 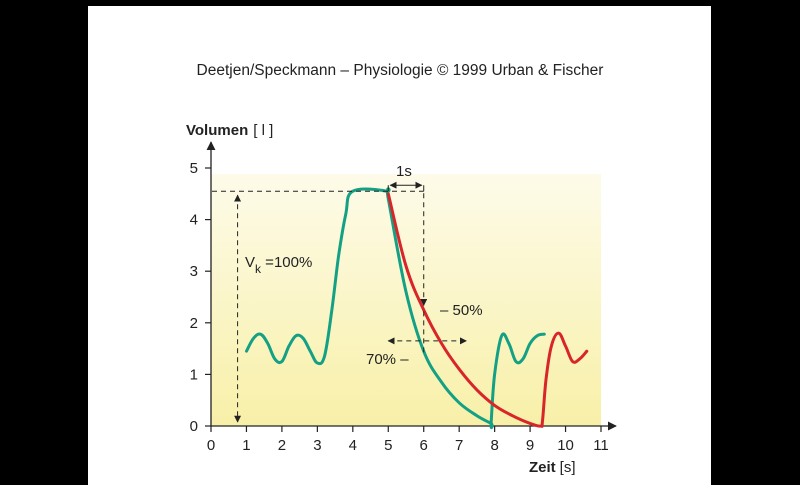 What do you see at coordinates (601, 445) in the screenshot?
I see `x-tick-label: 11` at bounding box center [601, 445].